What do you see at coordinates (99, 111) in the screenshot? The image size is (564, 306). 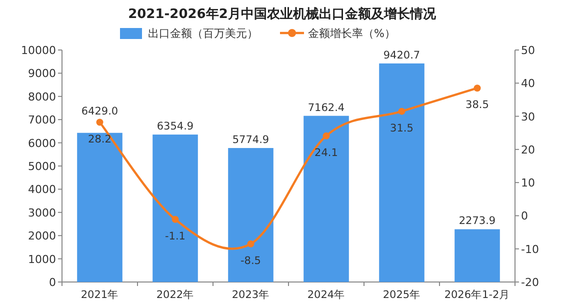 I see `data-label: 6429.0` at bounding box center [99, 111].